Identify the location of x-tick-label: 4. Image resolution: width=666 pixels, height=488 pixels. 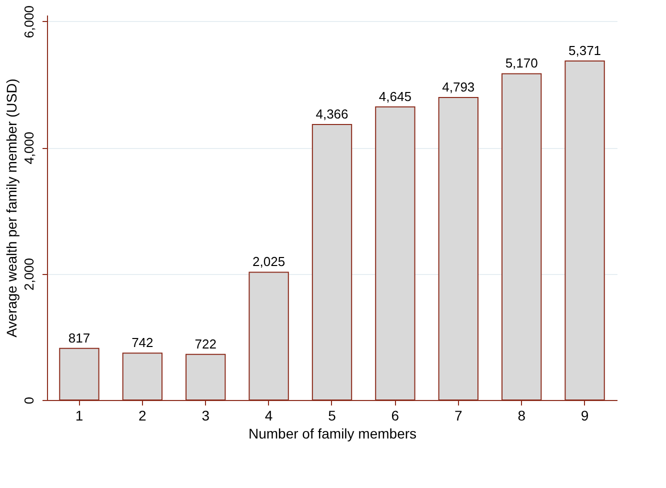
(268, 416).